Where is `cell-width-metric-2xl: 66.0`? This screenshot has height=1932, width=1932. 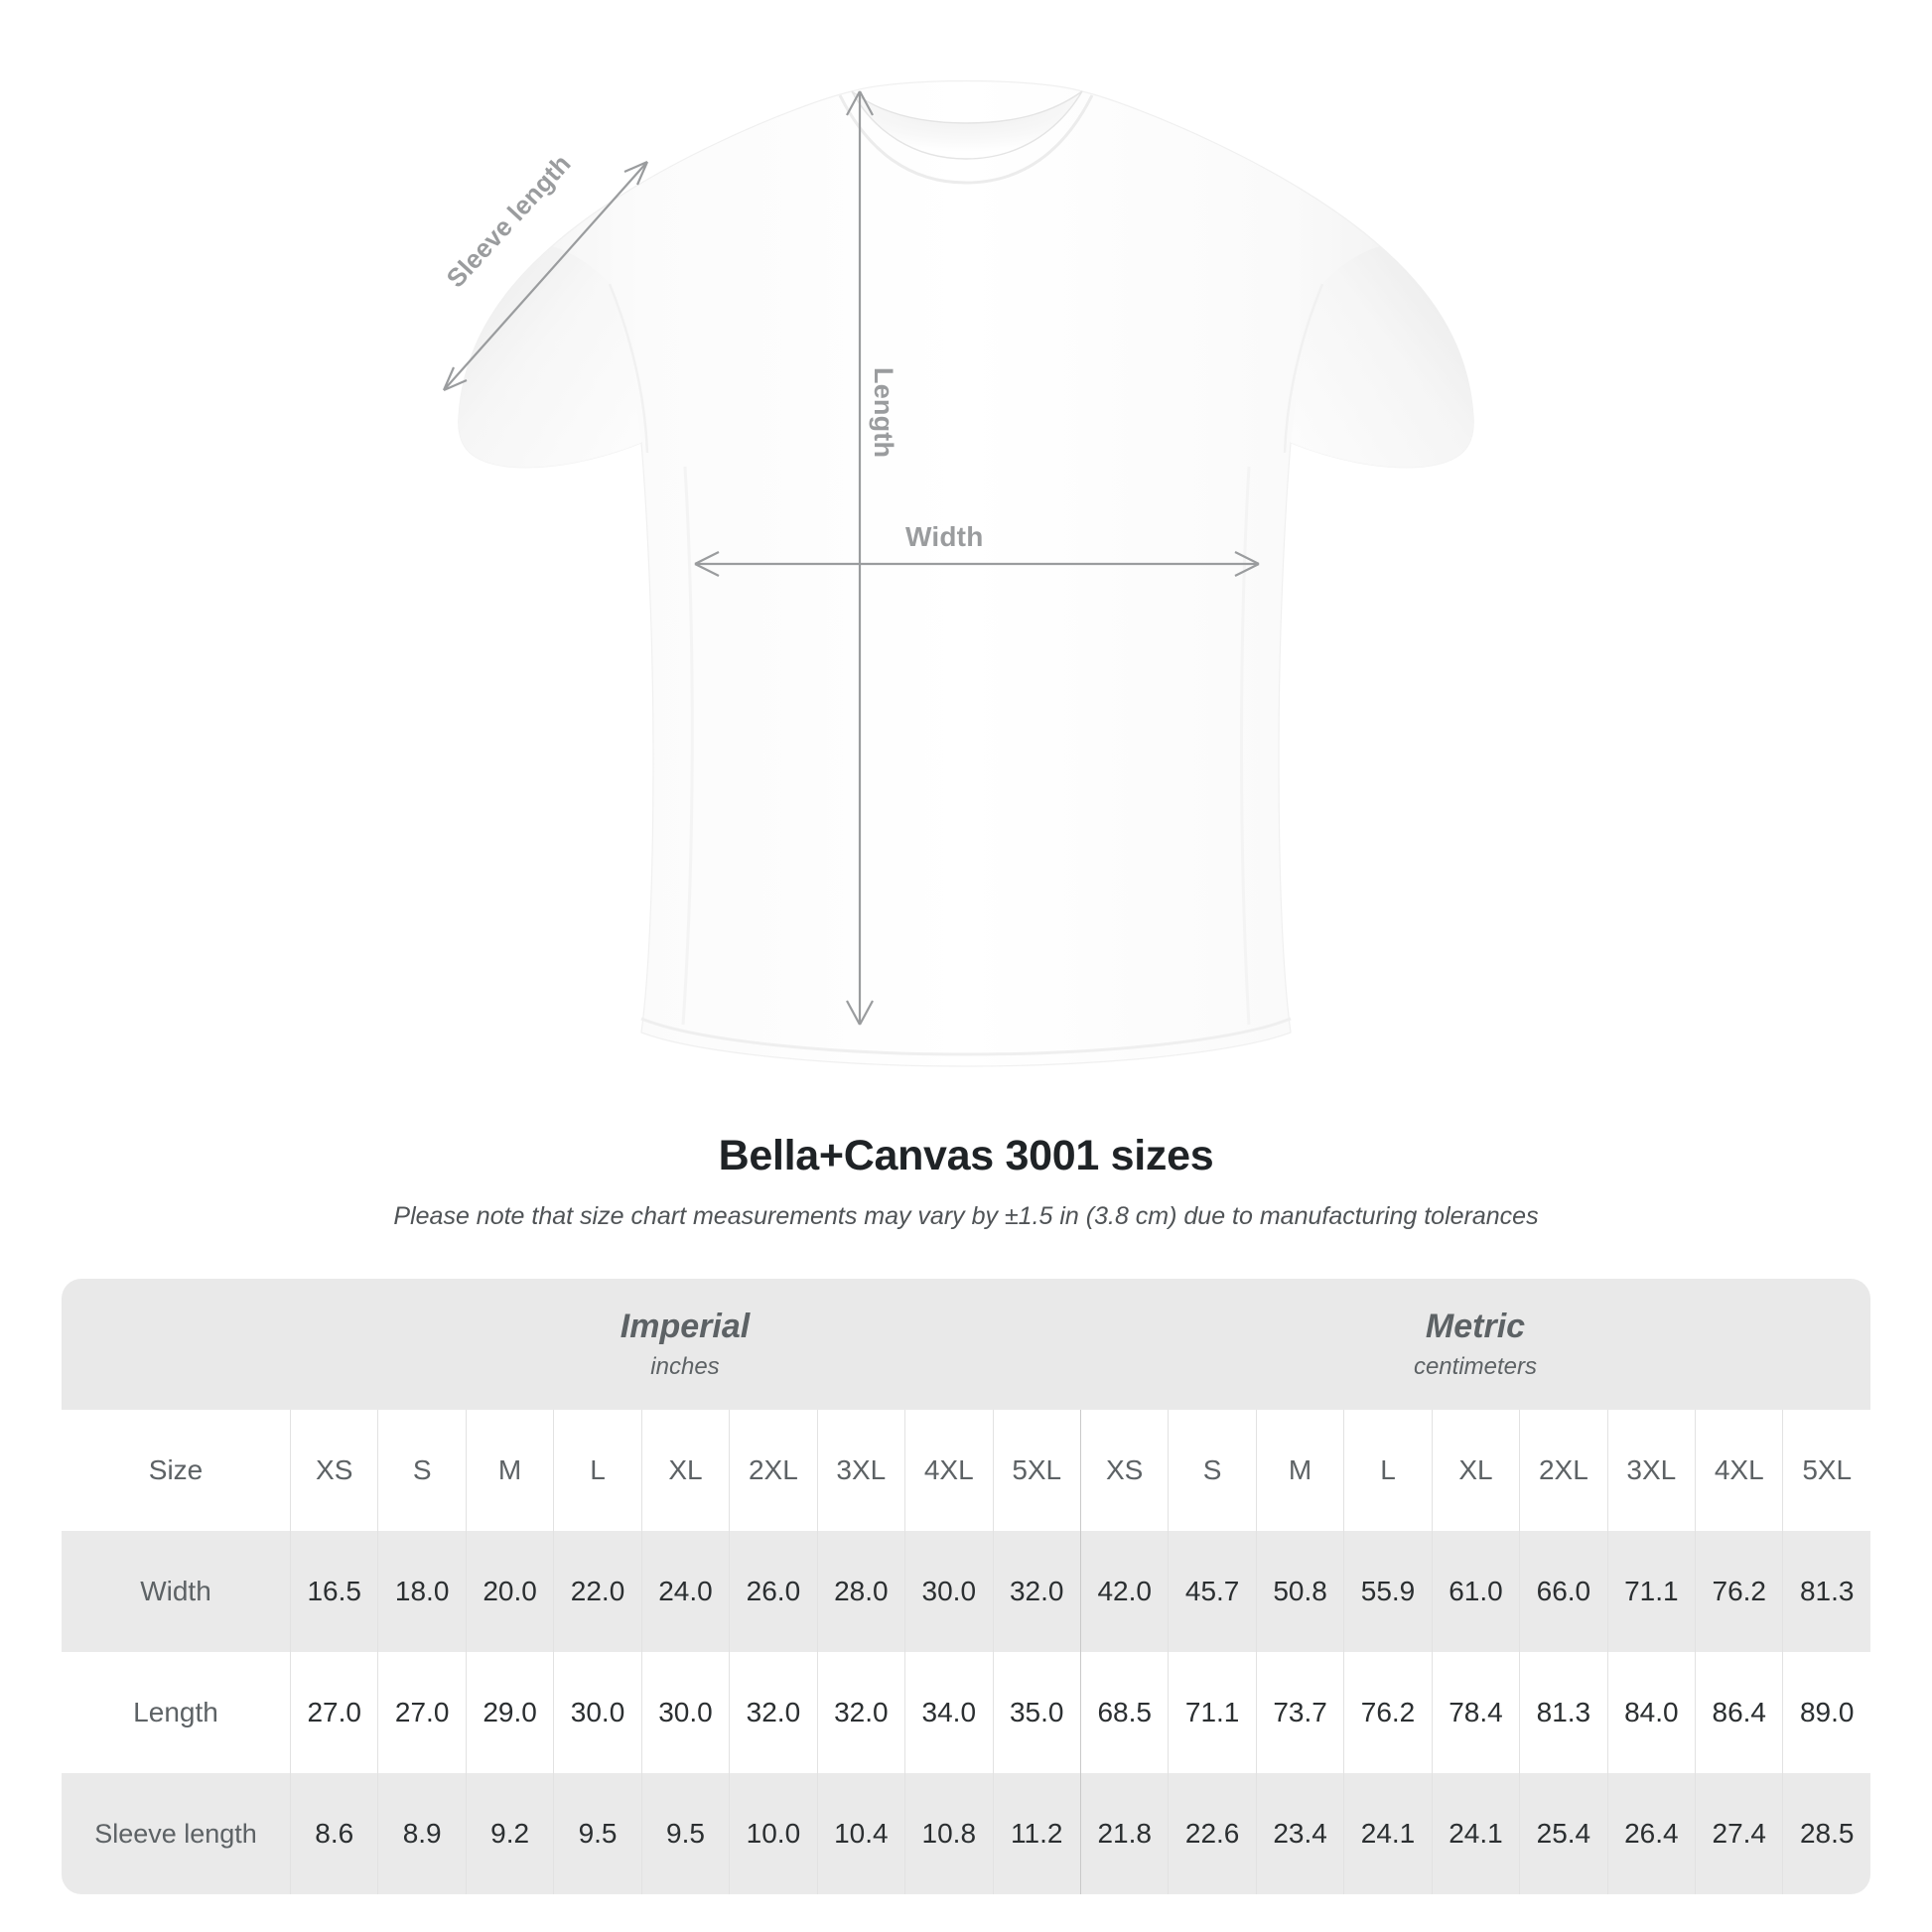 cell-width-metric-2xl: 66.0 is located at coordinates (1563, 1592).